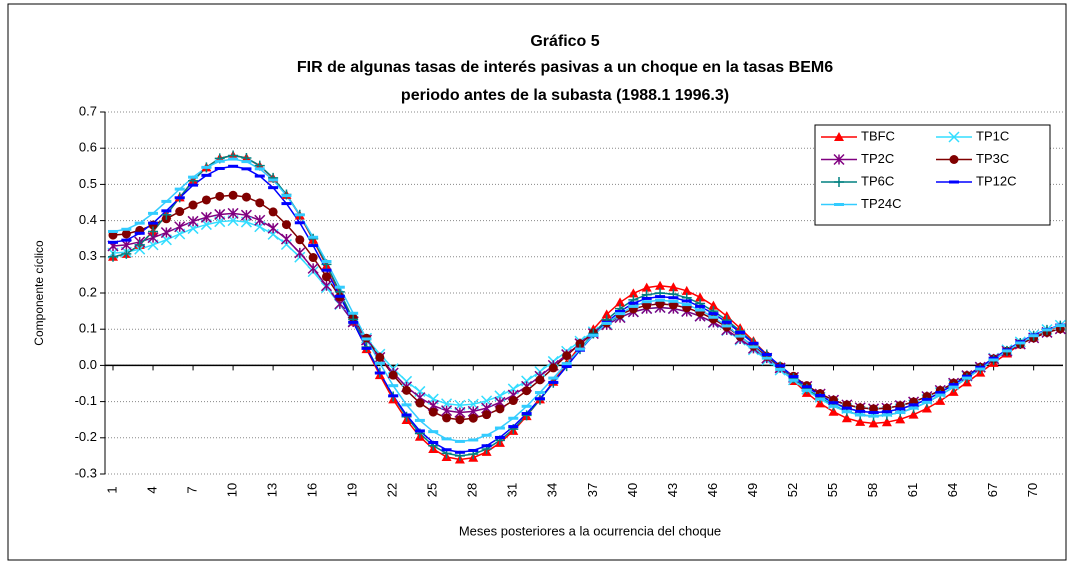 This screenshot has height=561, width=1067. I want to click on y-tick-label: -0.2, so click(86, 436).